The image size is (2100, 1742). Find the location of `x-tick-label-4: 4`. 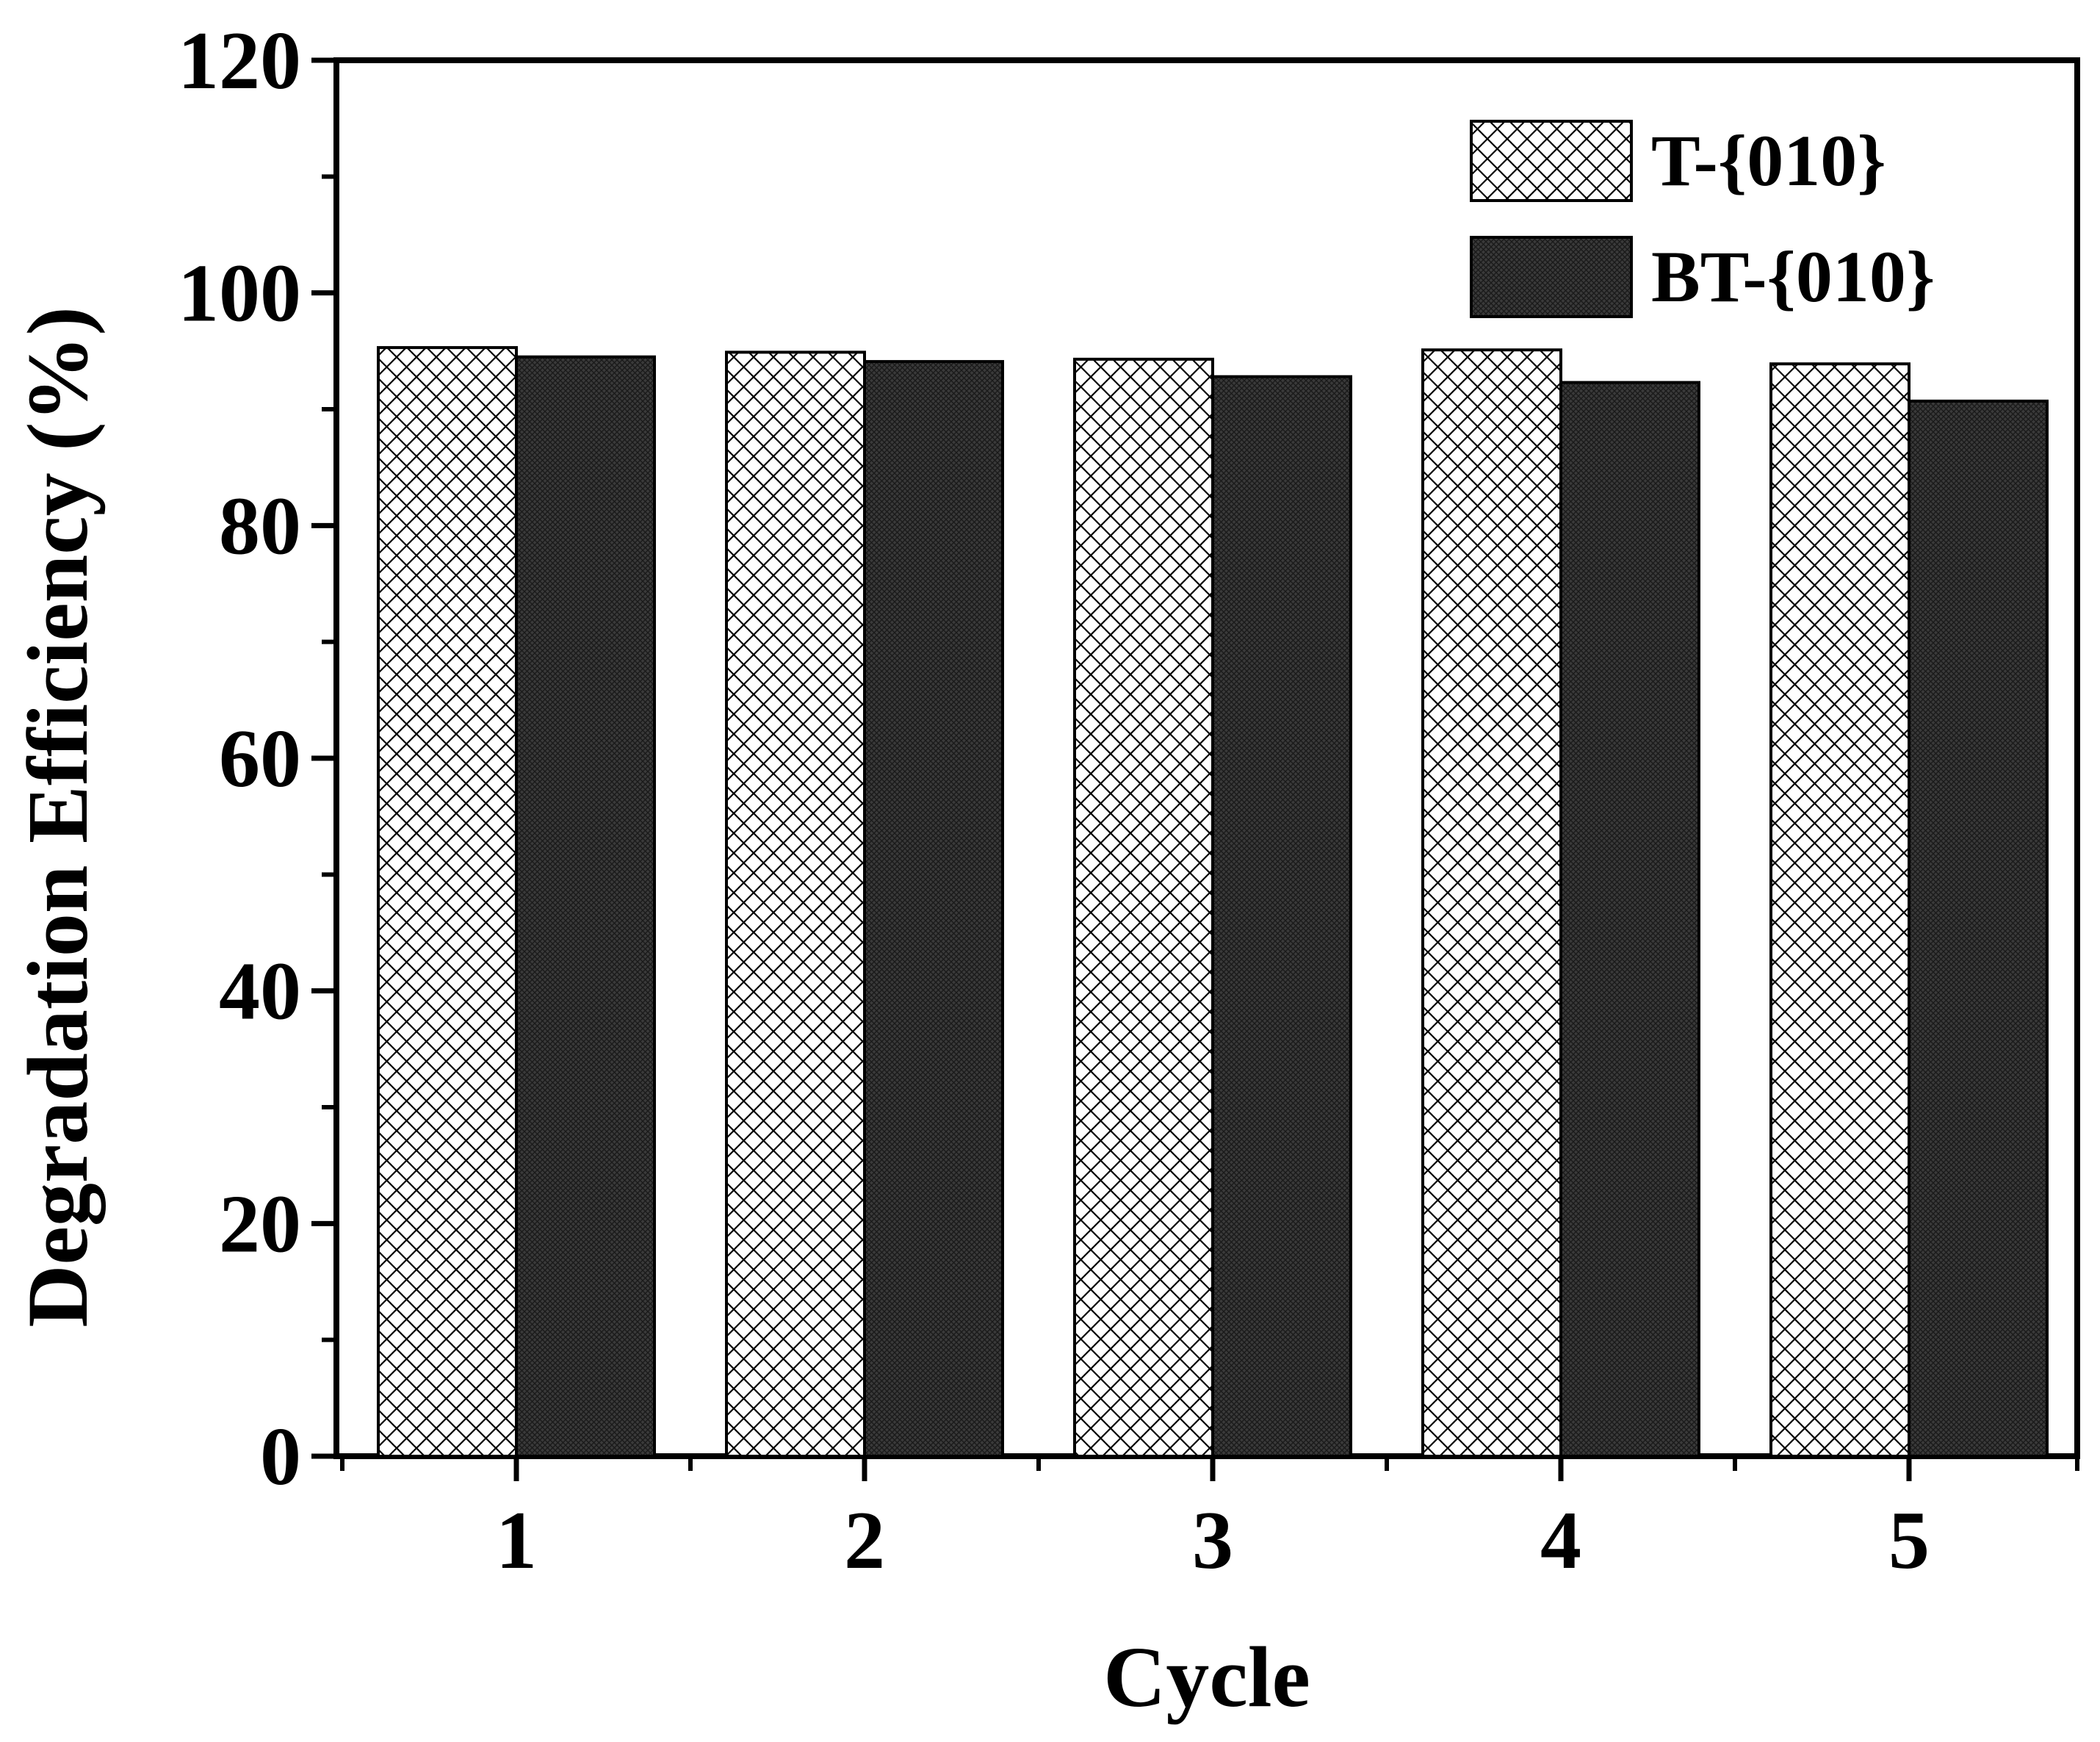

x-tick-label-4: 4 is located at coordinates (1561, 1540).